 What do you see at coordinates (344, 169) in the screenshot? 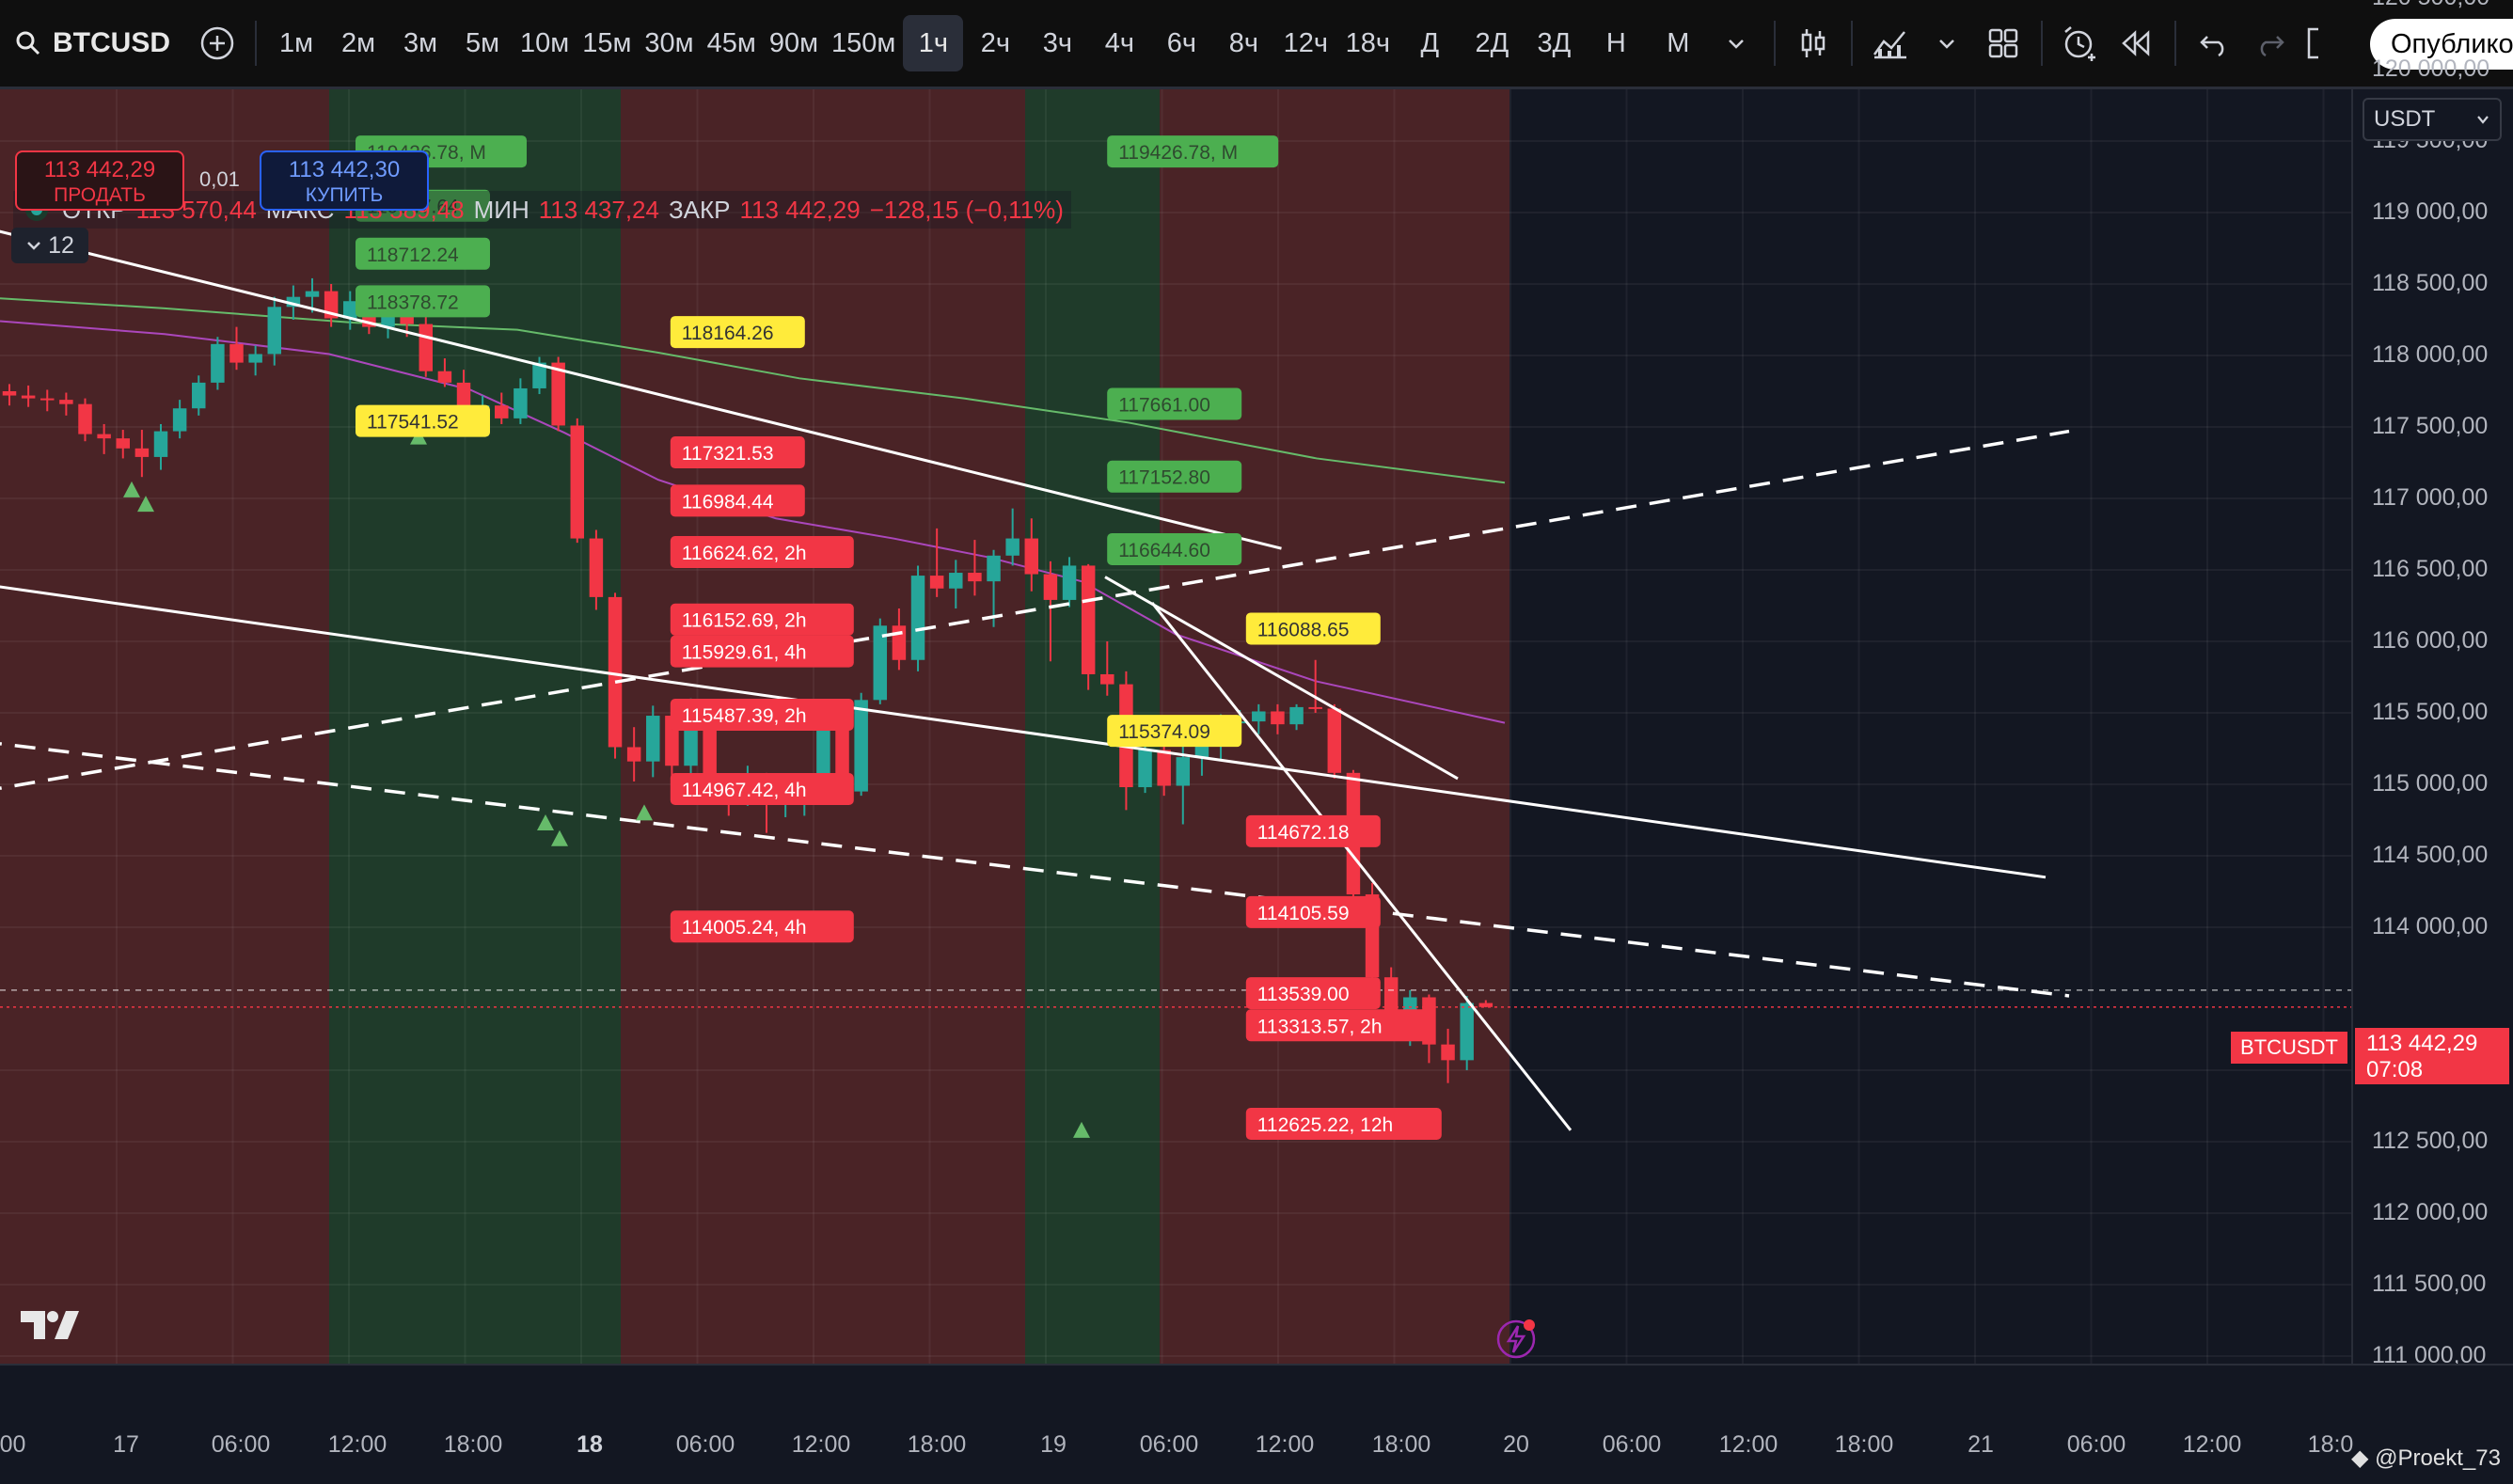
I see `buy-price: 113 442,30` at bounding box center [344, 169].